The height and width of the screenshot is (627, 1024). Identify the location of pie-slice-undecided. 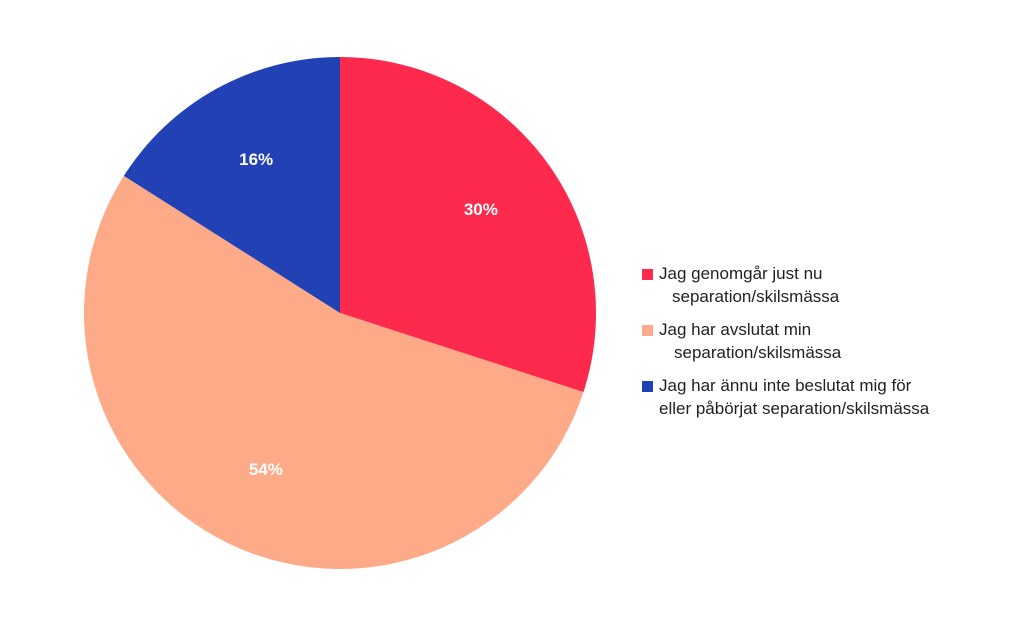
(231, 185).